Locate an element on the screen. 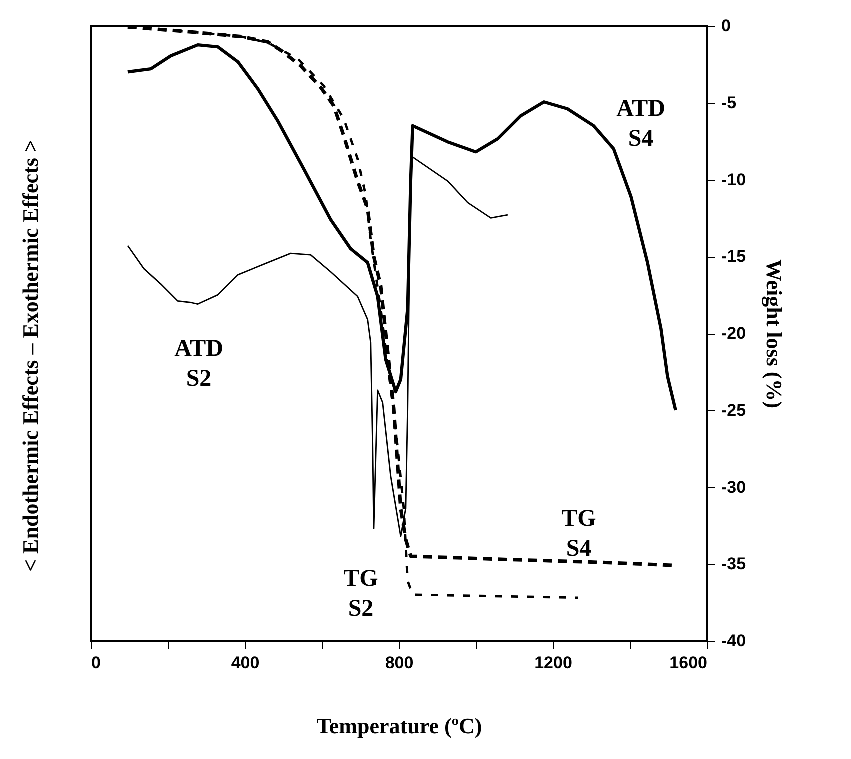  x-tick-label: 1200 is located at coordinates (553, 663).